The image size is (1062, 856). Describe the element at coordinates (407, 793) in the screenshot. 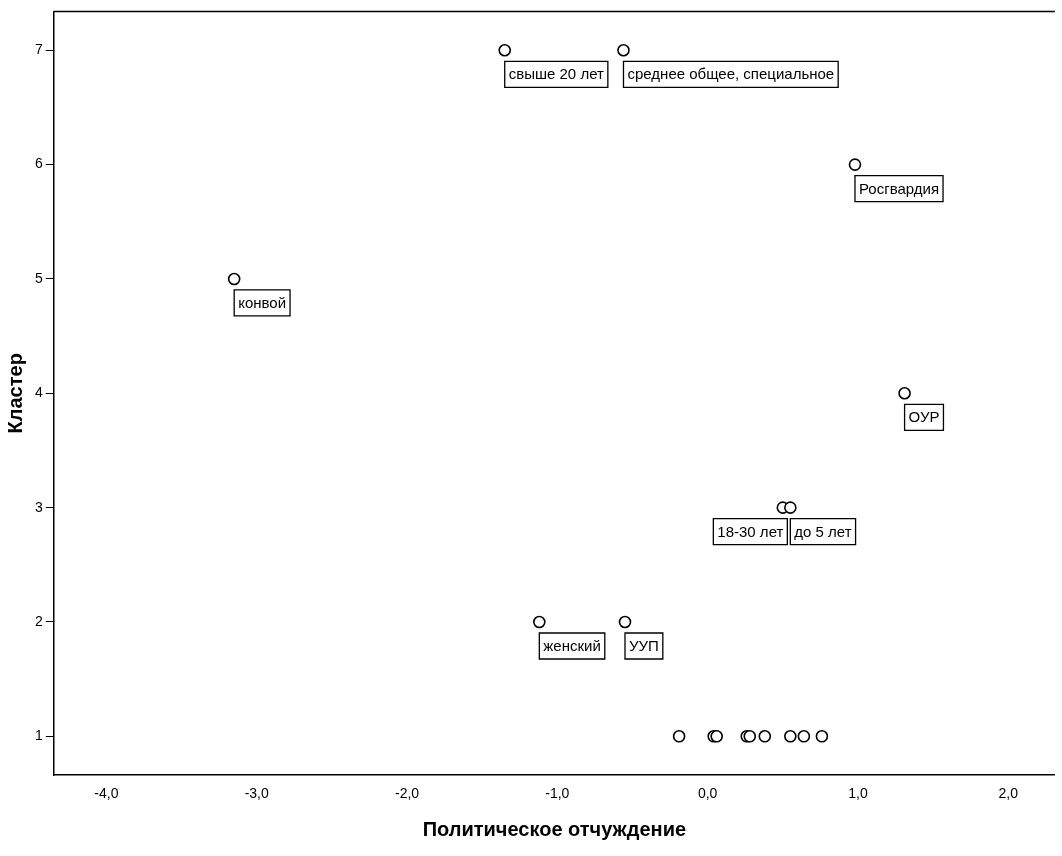

I see `x-tick-label: -2,0` at that location.